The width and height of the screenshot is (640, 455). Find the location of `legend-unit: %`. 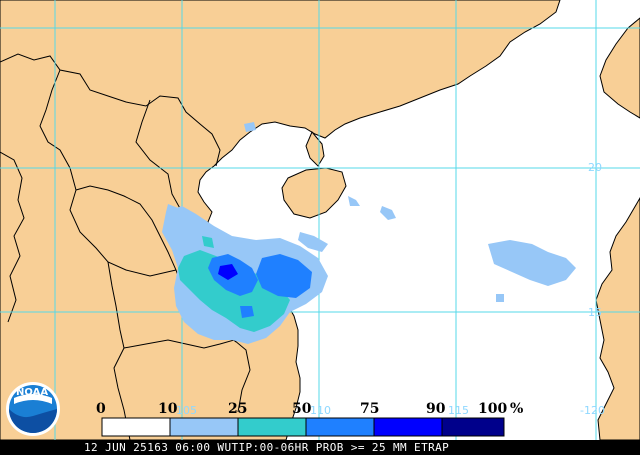

legend-unit: % is located at coordinates (516, 409).